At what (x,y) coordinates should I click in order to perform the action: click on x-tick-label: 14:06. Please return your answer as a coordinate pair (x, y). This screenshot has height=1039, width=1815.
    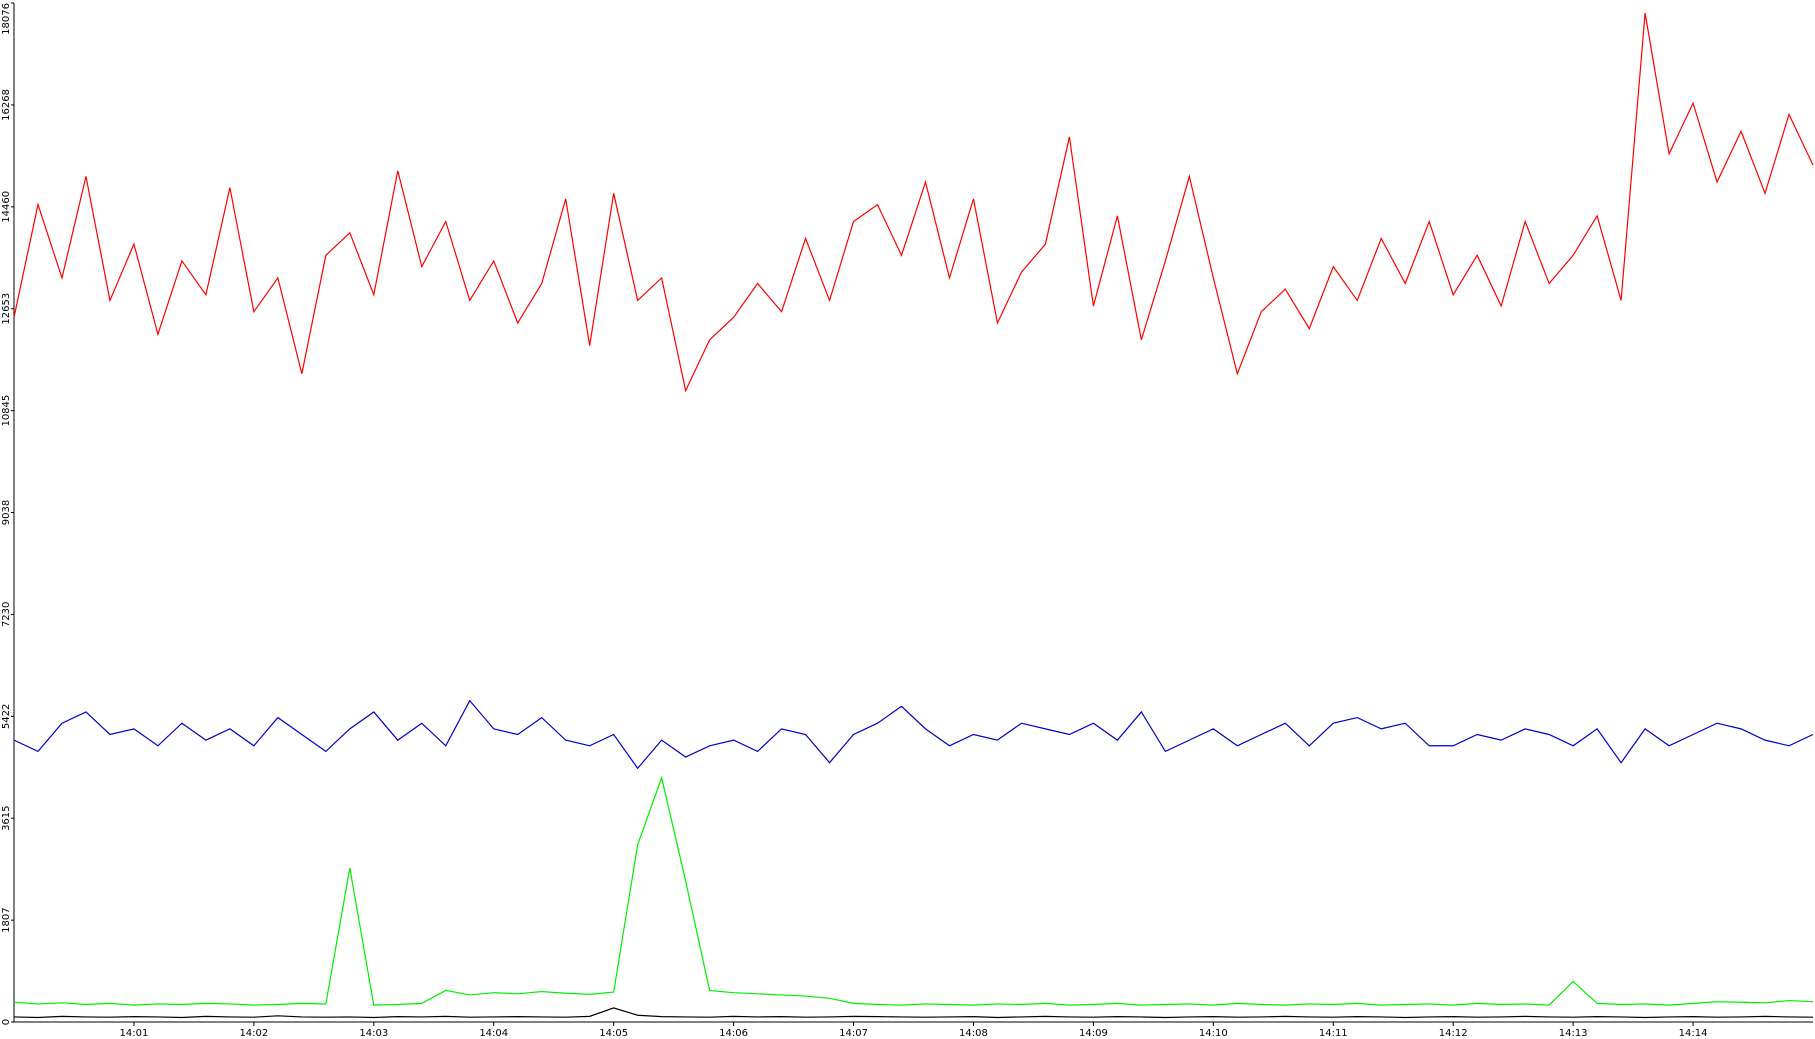
    Looking at the image, I should click on (733, 1033).